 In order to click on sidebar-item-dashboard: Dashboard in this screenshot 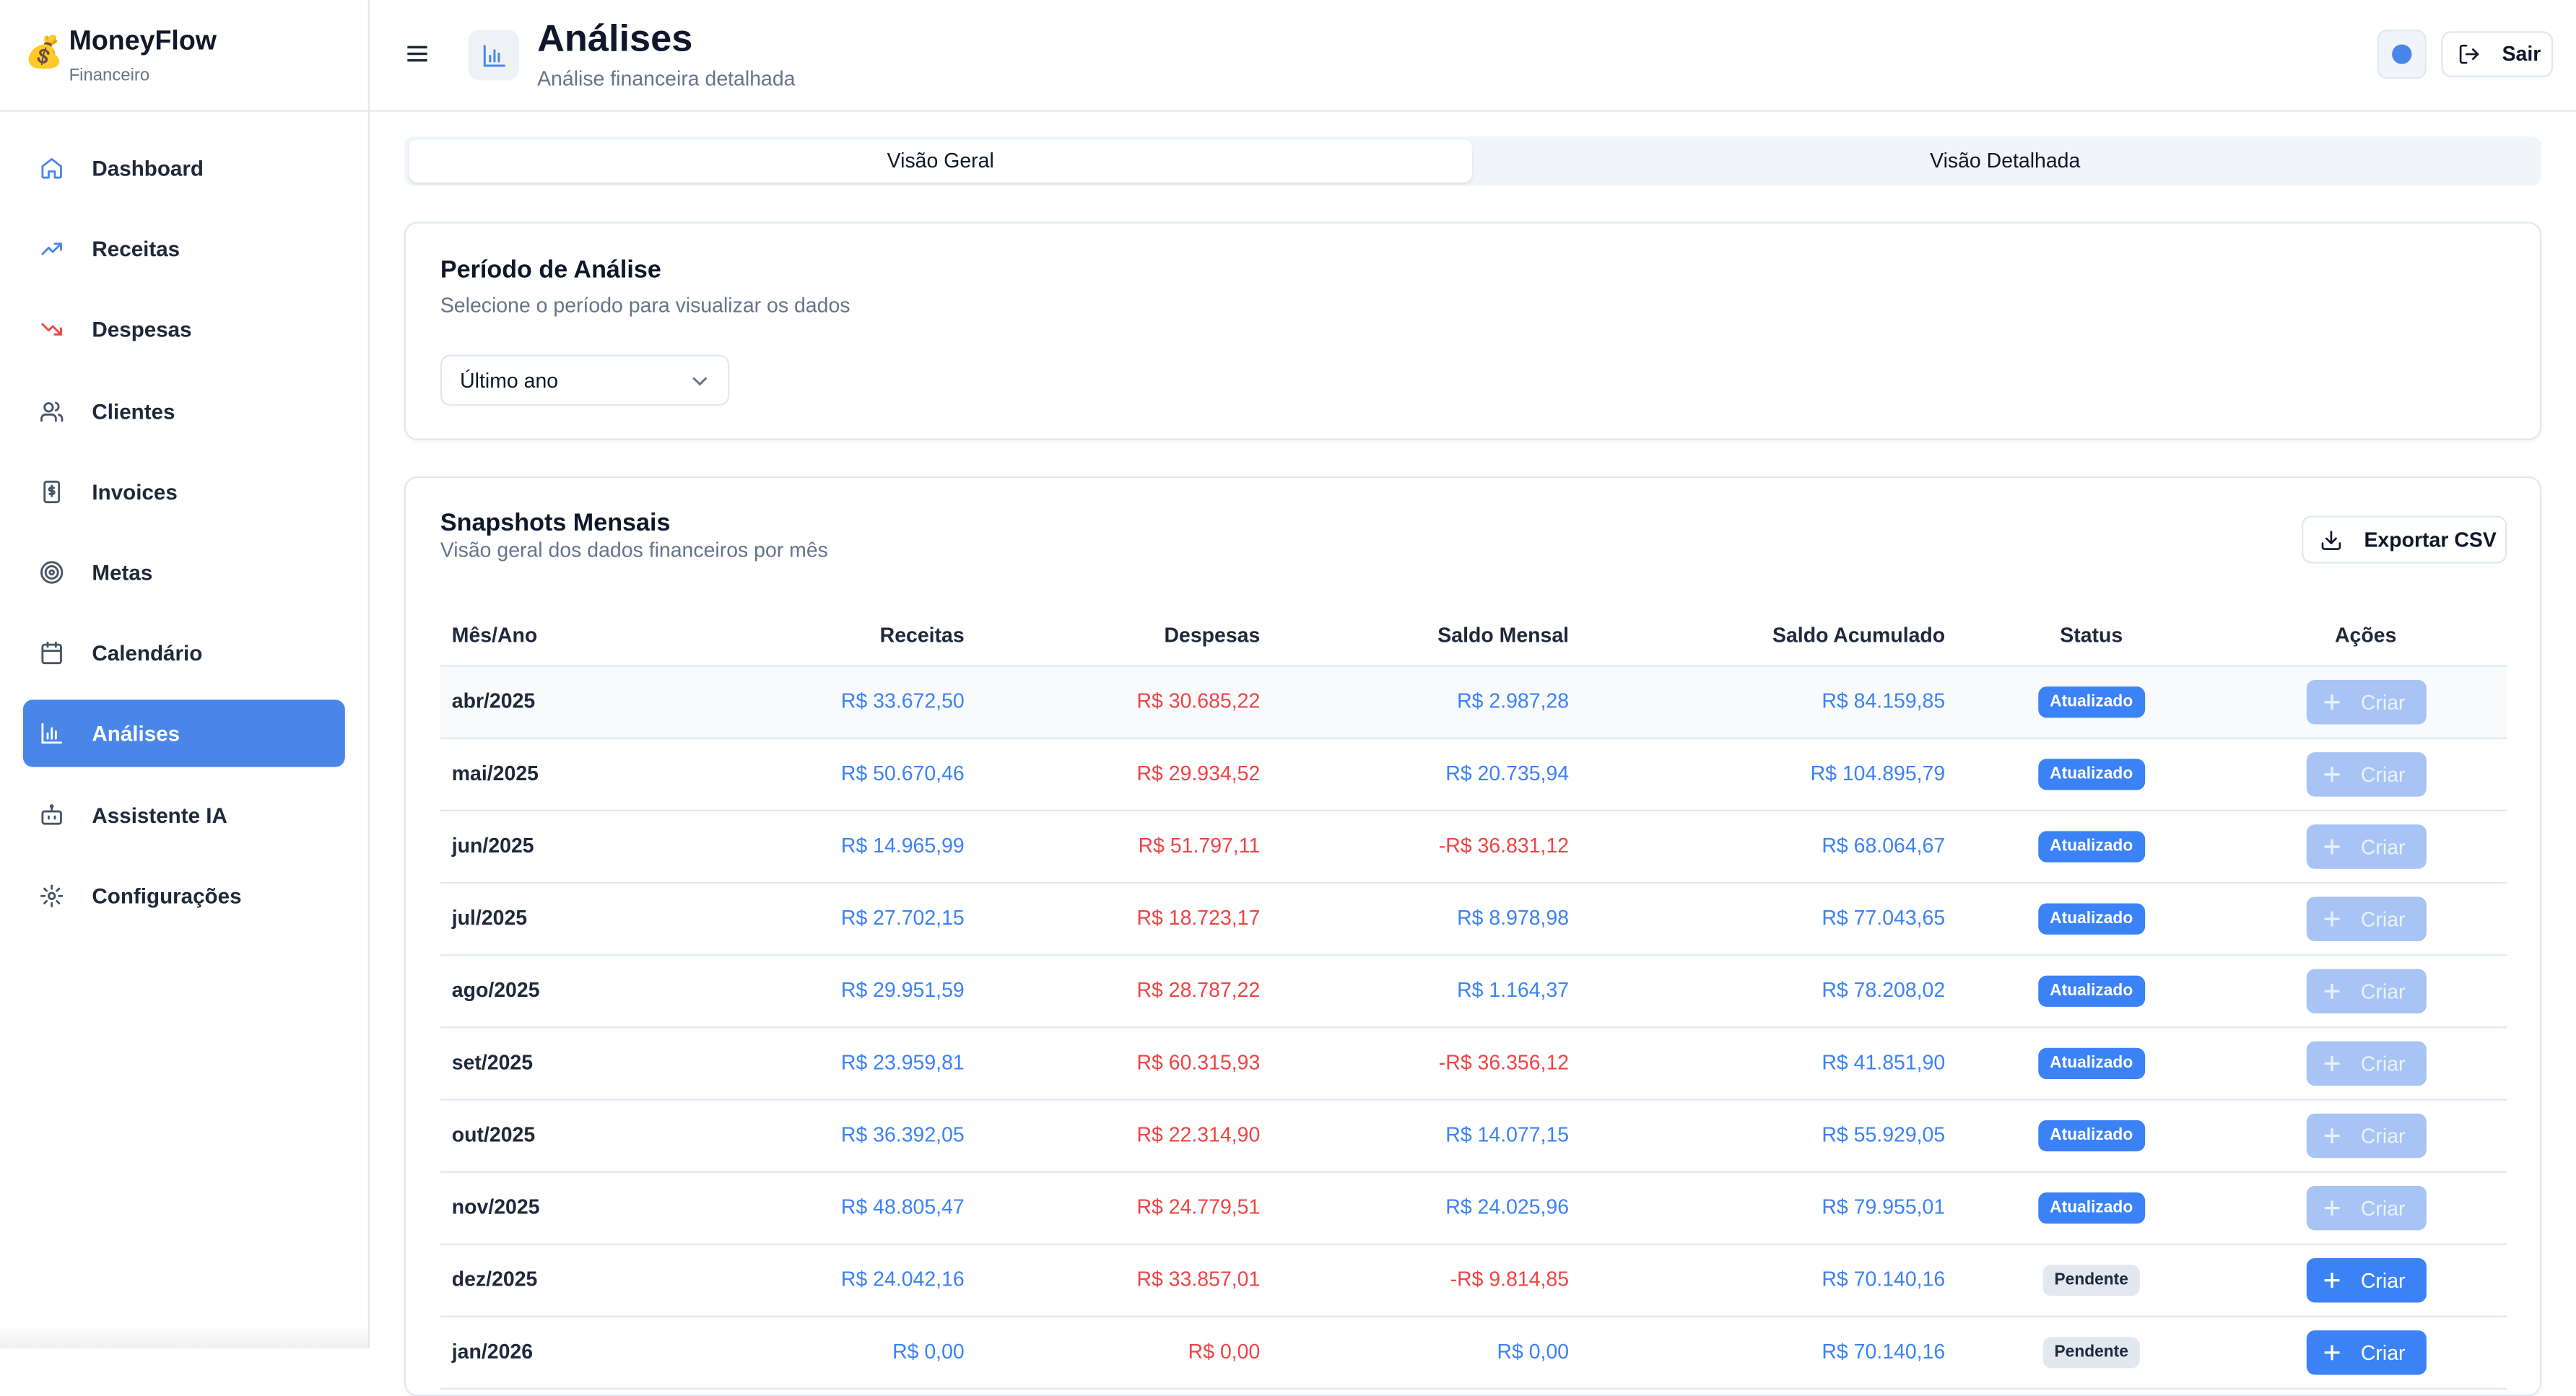, I will do `click(184, 168)`.